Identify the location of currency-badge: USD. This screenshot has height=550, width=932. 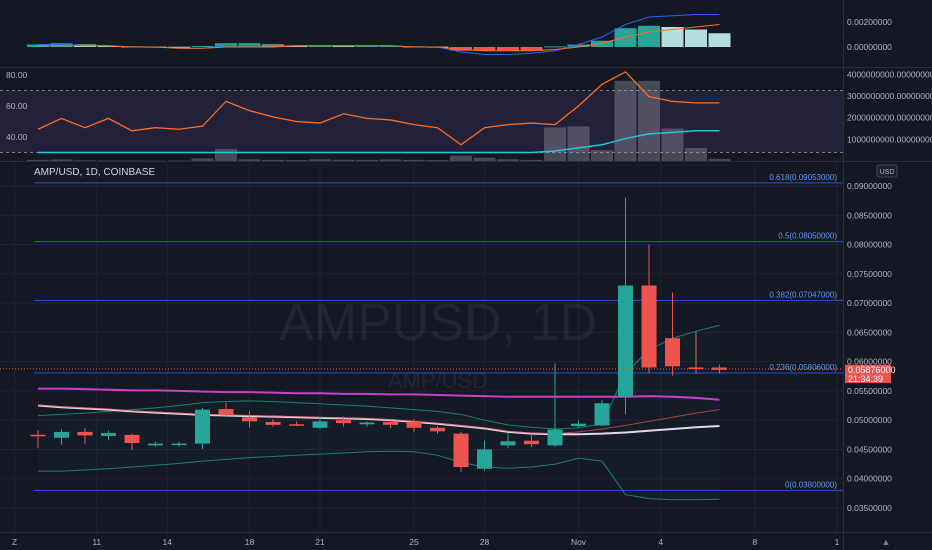
(887, 171).